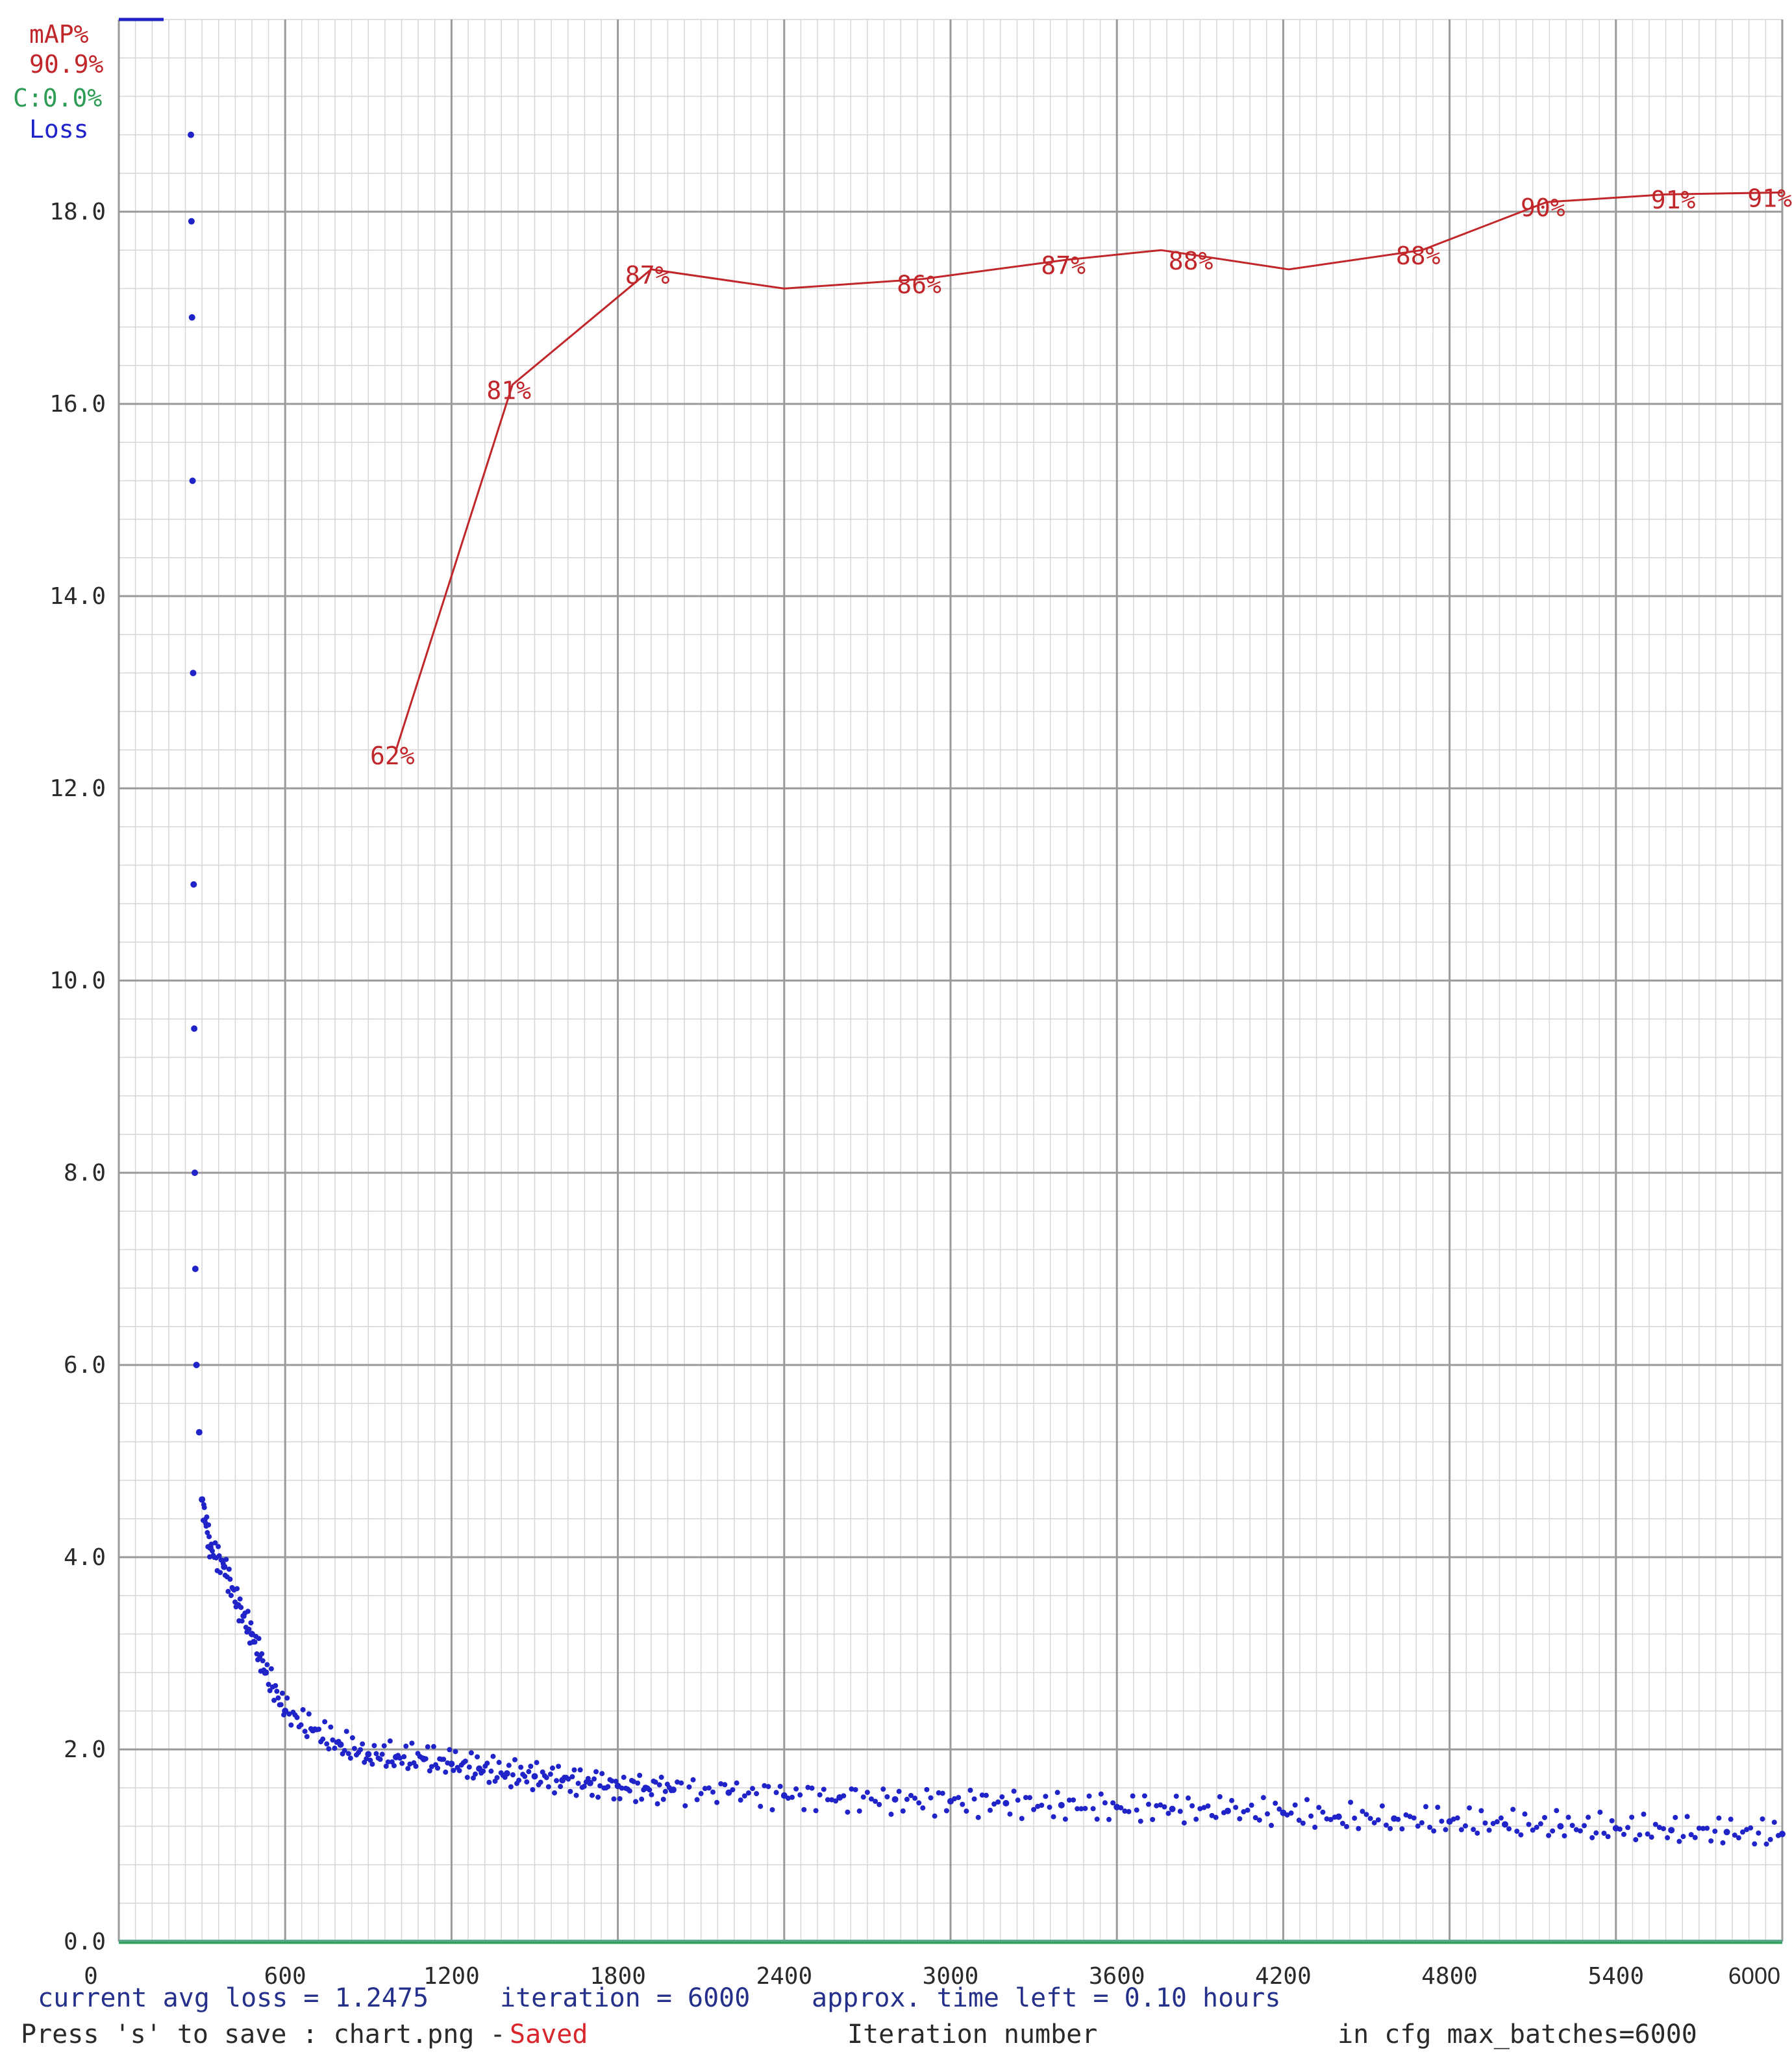 This screenshot has width=1792, height=2065. Describe the element at coordinates (451, 1976) in the screenshot. I see `x-tick-label: 1200` at that location.